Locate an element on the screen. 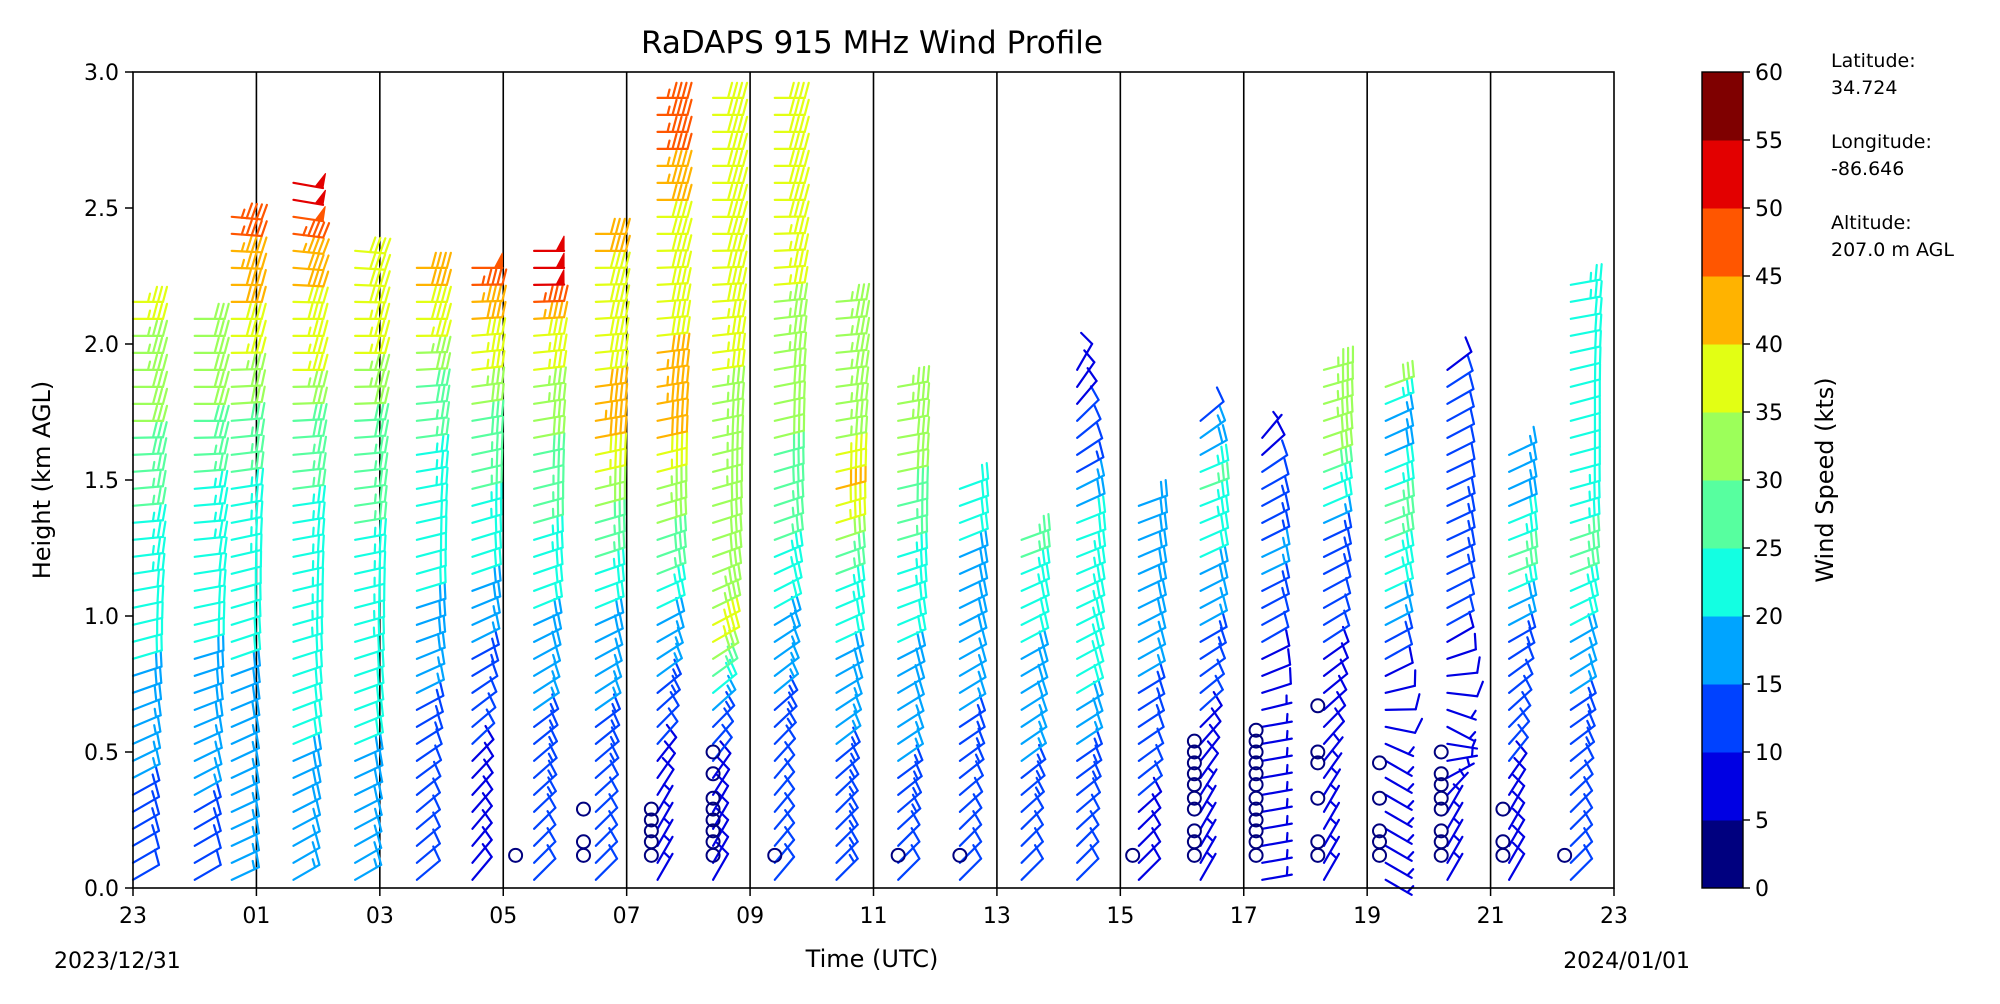 The width and height of the screenshot is (2000, 1004). x-tick-label: 19 is located at coordinates (1367, 916).